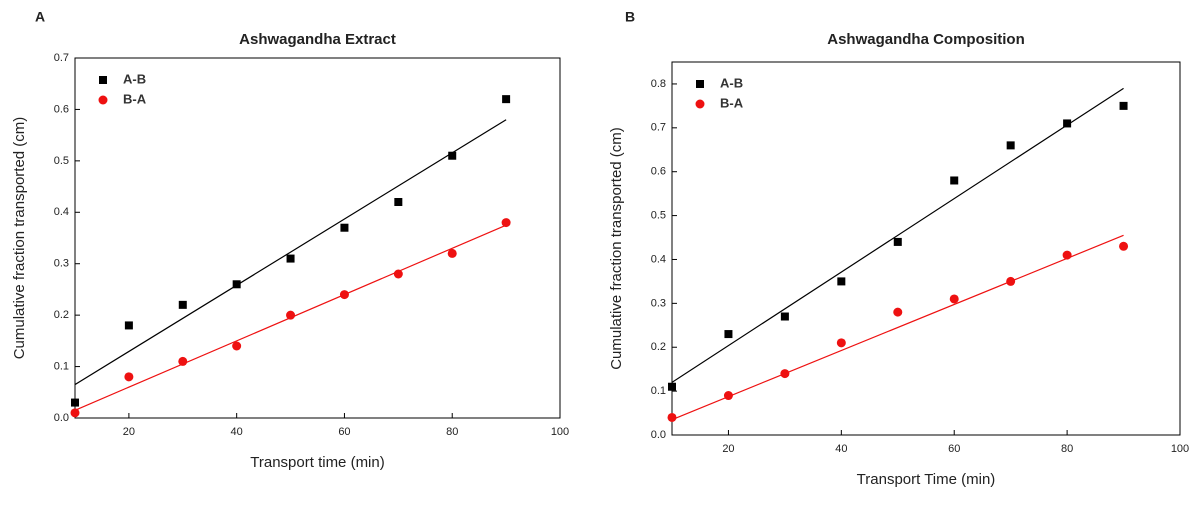 The image size is (1201, 506). Describe the element at coordinates (630, 17) in the screenshot. I see `panel-label: B` at that location.